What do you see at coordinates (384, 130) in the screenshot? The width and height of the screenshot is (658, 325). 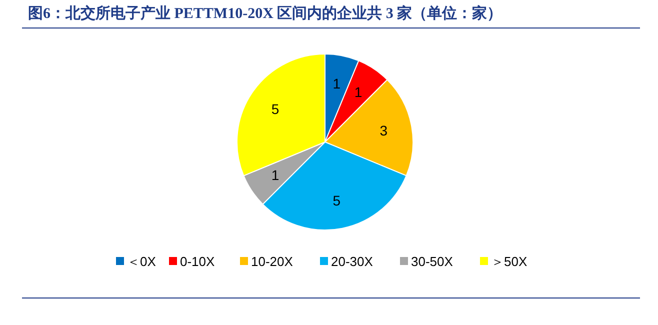 I see `data-label: 3` at bounding box center [384, 130].